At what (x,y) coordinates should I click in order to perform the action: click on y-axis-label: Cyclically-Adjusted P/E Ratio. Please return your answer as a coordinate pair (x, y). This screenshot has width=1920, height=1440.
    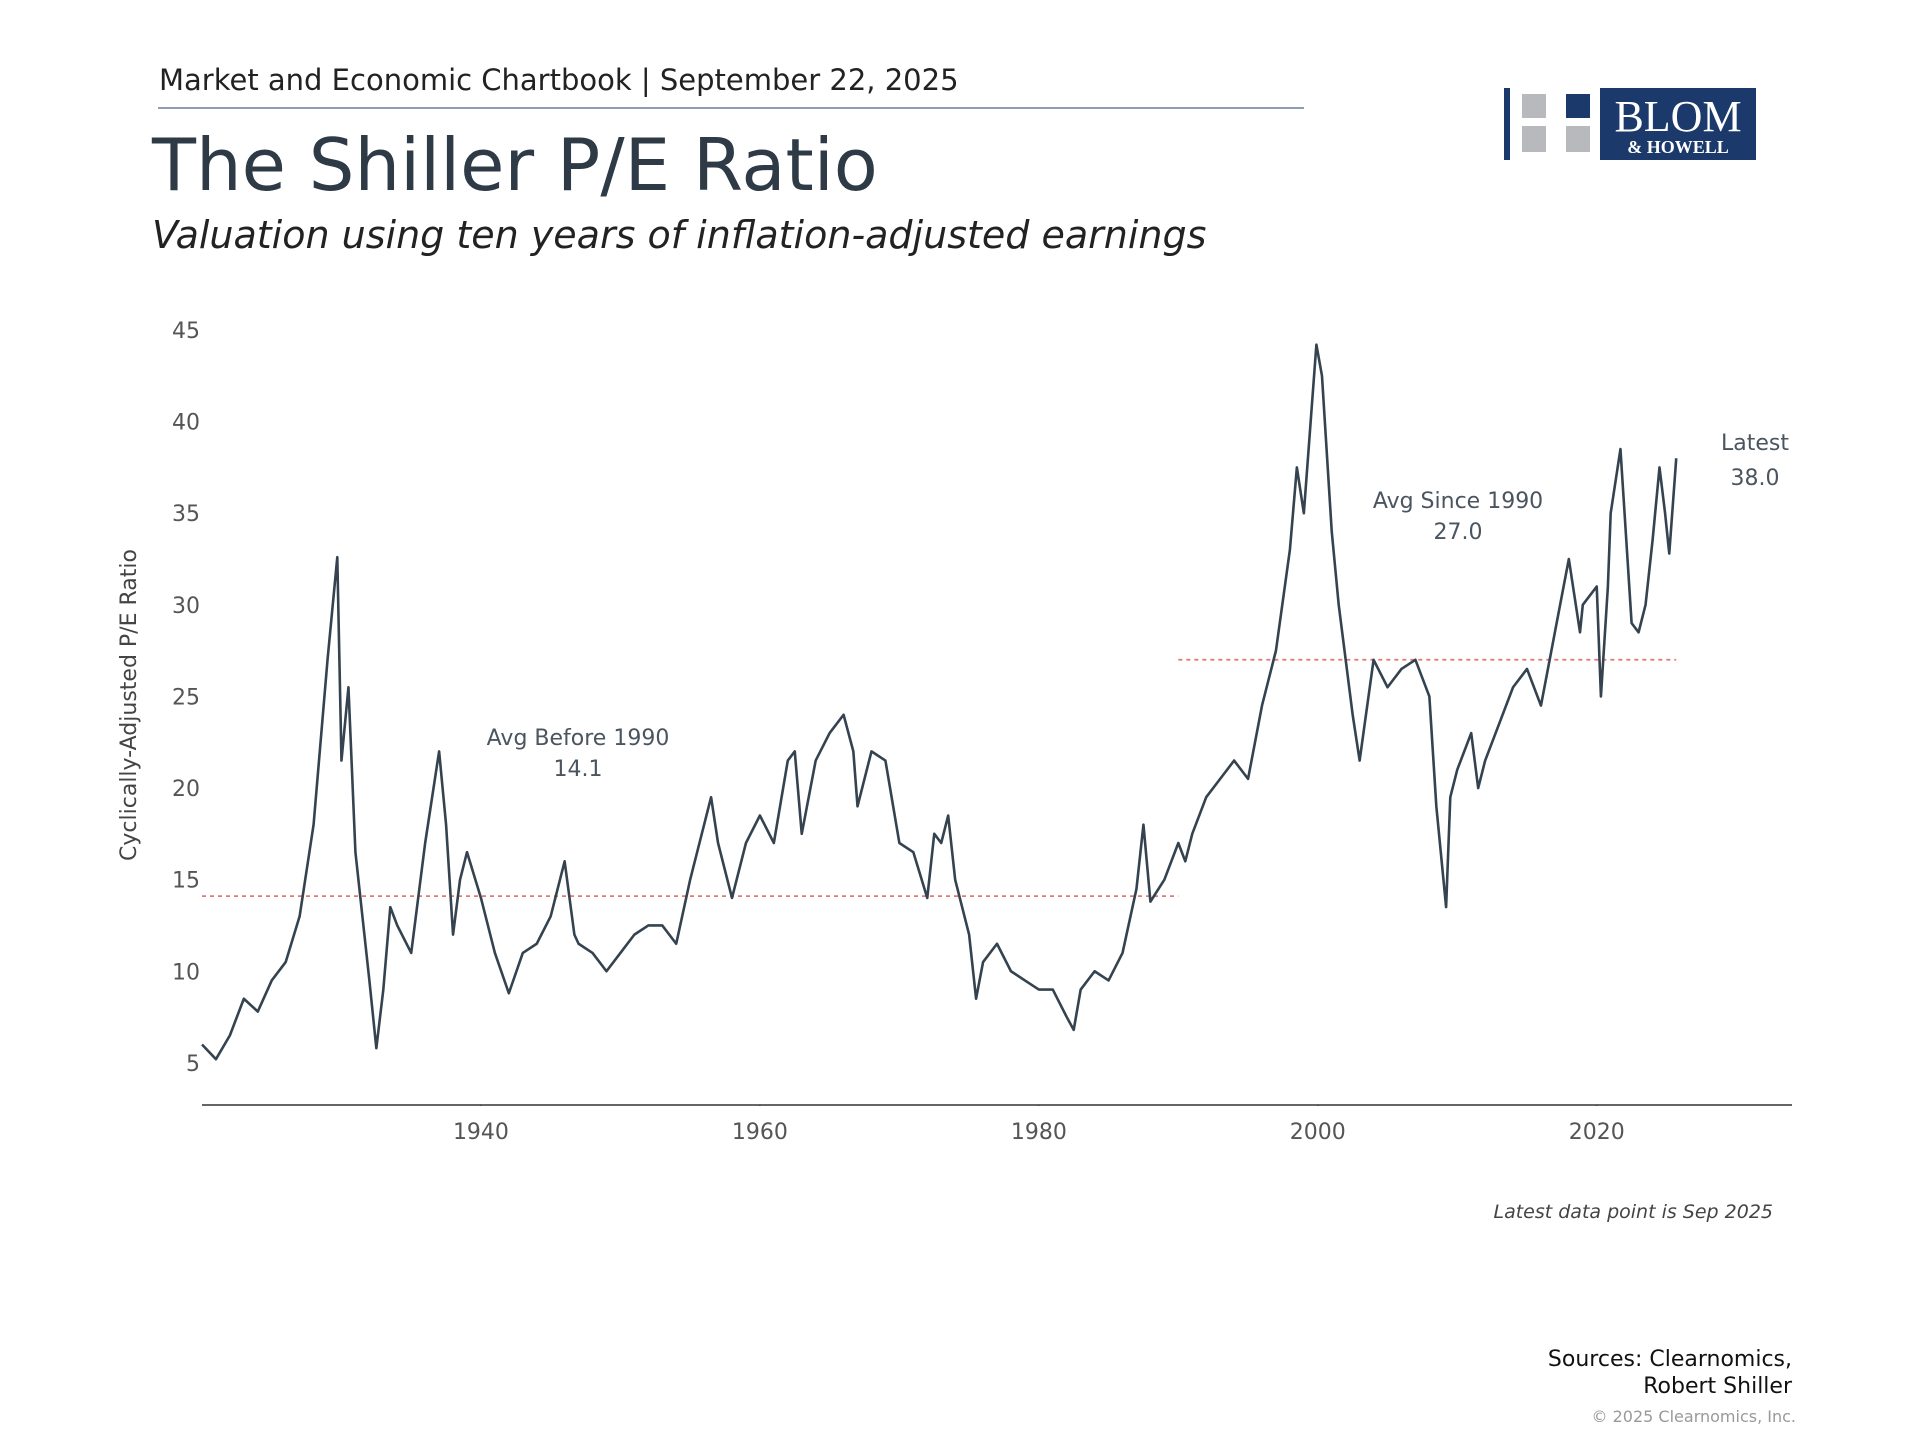
    Looking at the image, I should click on (129, 705).